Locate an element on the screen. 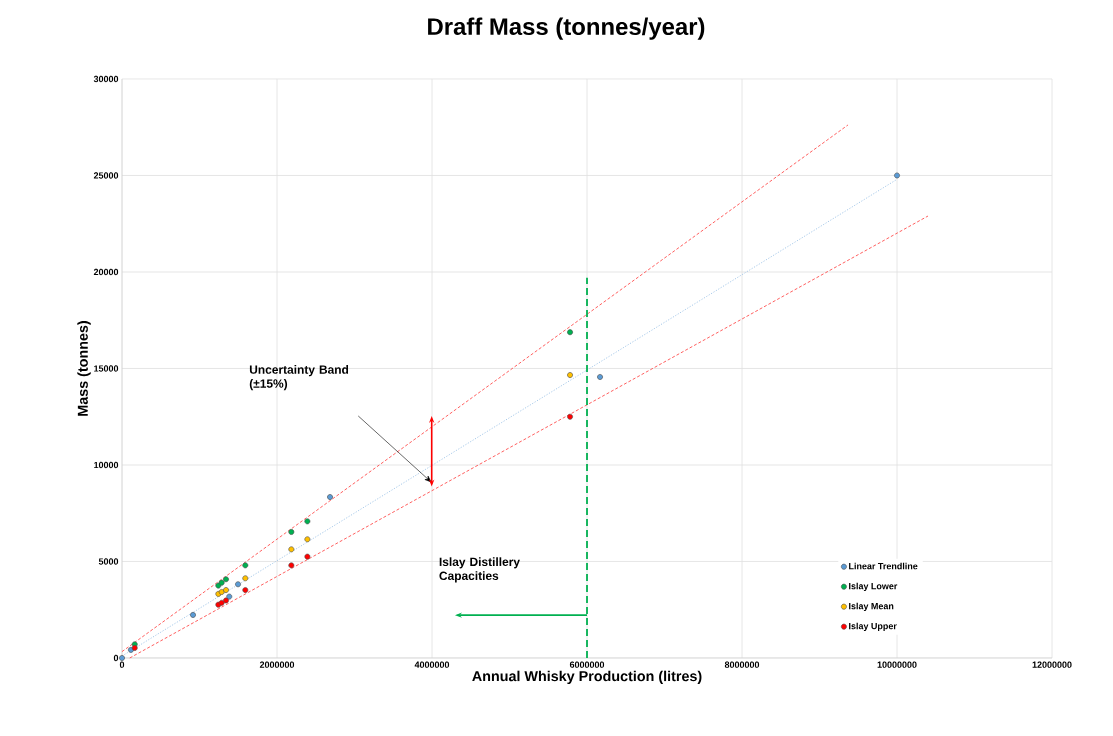 The height and width of the screenshot is (736, 1113). y-tick-label: 10000 is located at coordinates (106, 465).